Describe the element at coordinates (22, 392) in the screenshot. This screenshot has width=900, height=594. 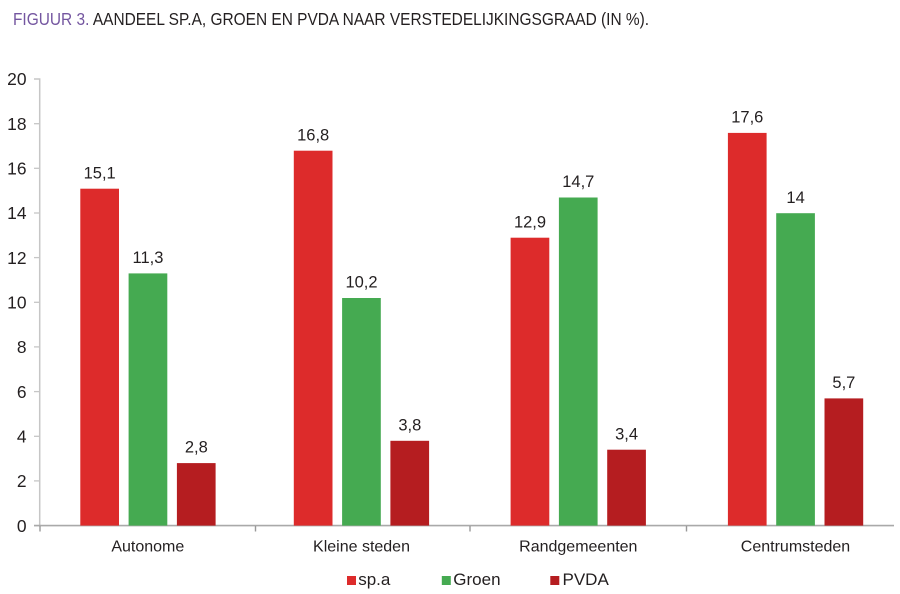
I see `svg-text: 6` at that location.